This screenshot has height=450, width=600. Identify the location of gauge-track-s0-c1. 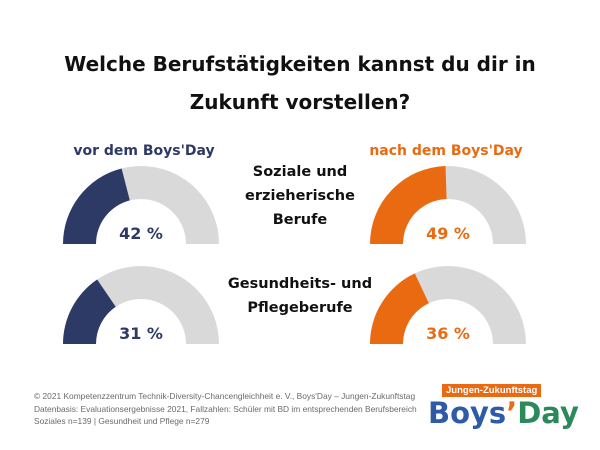
(141, 305).